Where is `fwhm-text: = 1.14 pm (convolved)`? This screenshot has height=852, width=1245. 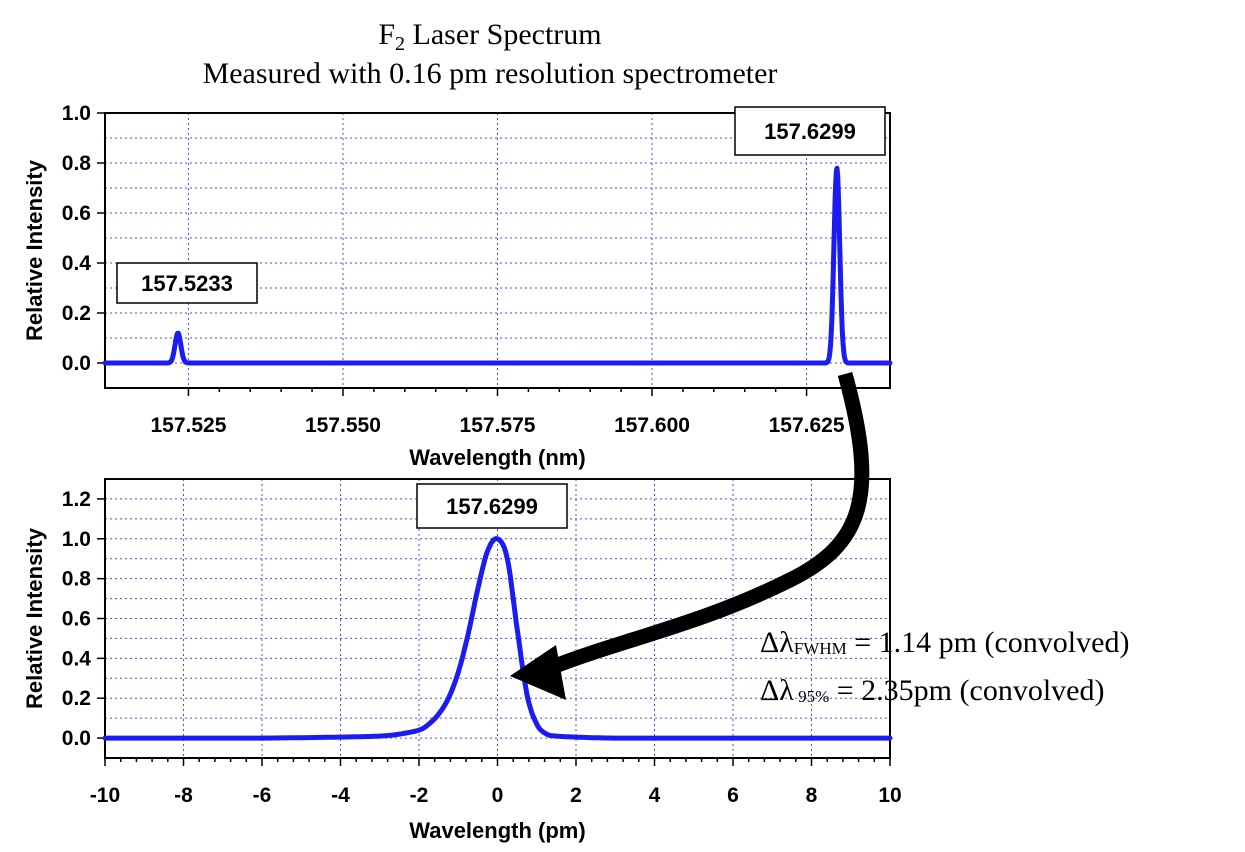
fwhm-text: = 1.14 pm (convolved) is located at coordinates (988, 642).